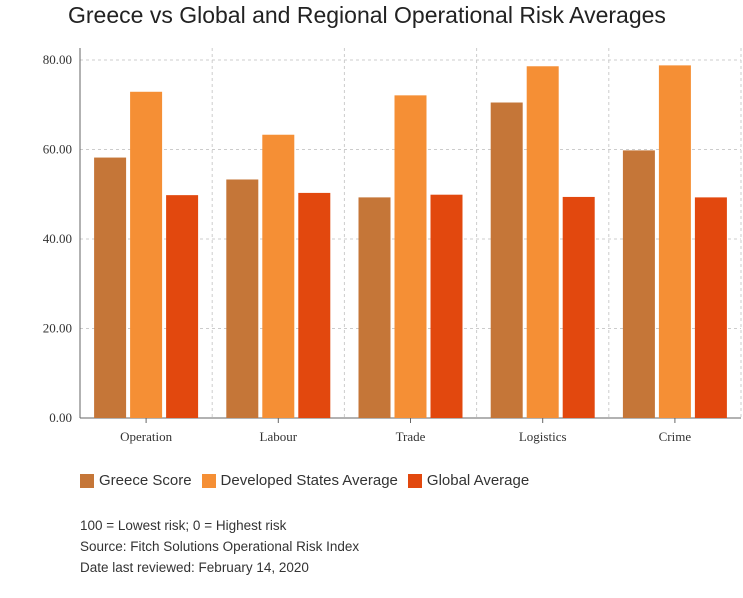 The width and height of the screenshot is (743, 598). What do you see at coordinates (478, 480) in the screenshot?
I see `legend-label-global: Global Average` at bounding box center [478, 480].